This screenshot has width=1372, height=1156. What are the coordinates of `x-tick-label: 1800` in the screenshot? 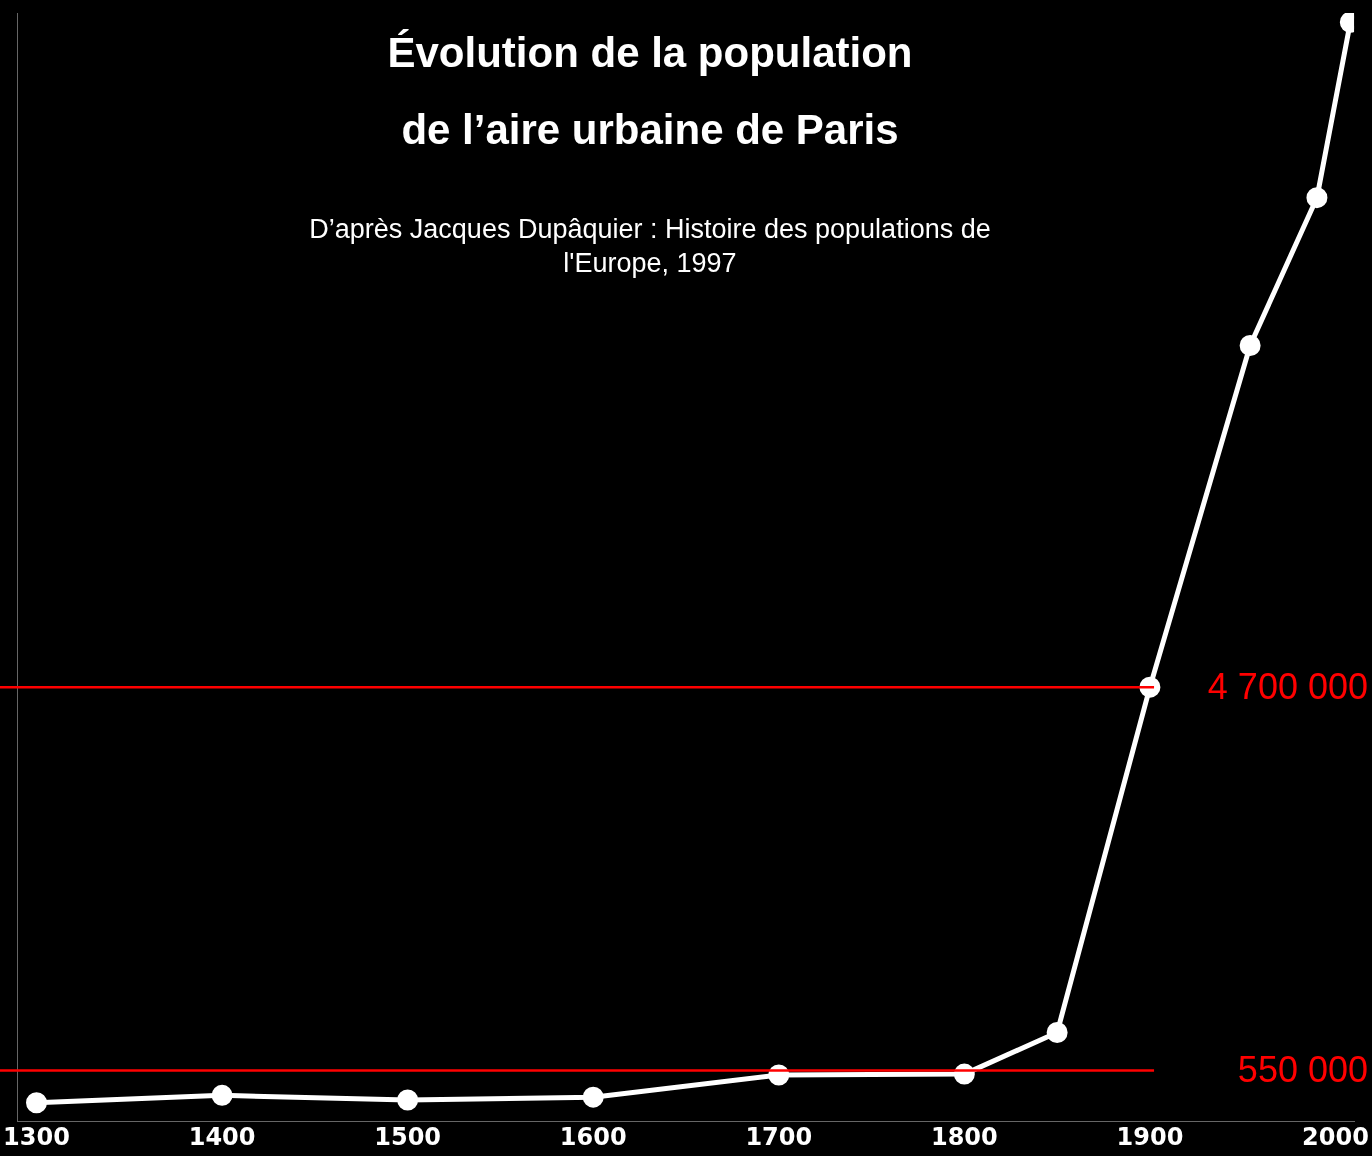 It's located at (964, 1136).